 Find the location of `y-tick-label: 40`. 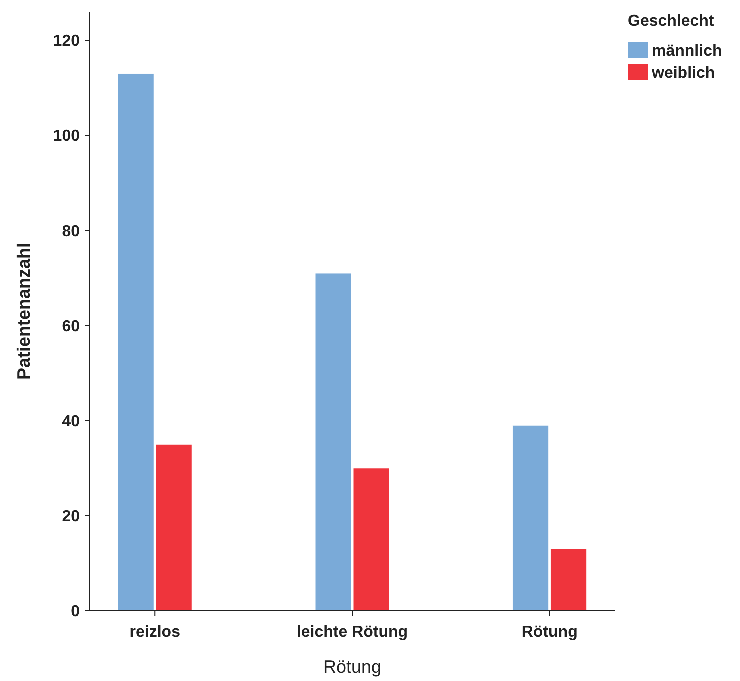

y-tick-label: 40 is located at coordinates (71, 421).